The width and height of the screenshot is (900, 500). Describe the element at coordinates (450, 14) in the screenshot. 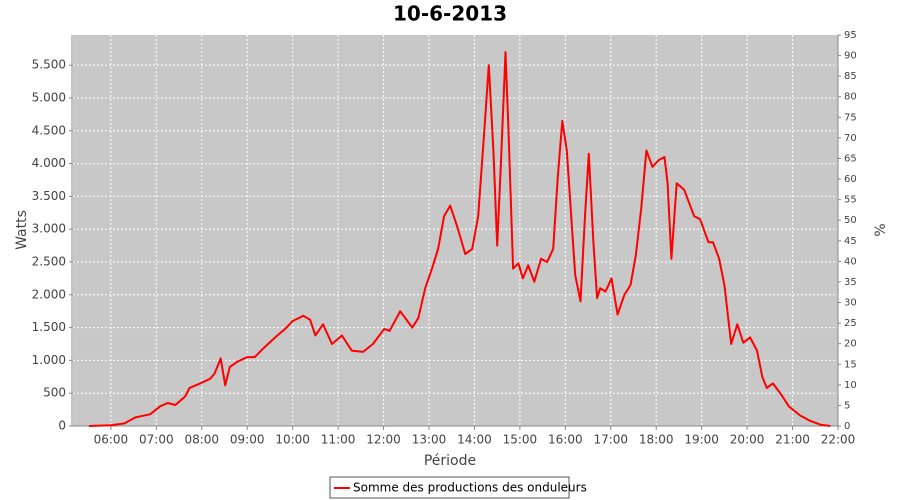

I see `chart-title: 10-6-2013` at that location.